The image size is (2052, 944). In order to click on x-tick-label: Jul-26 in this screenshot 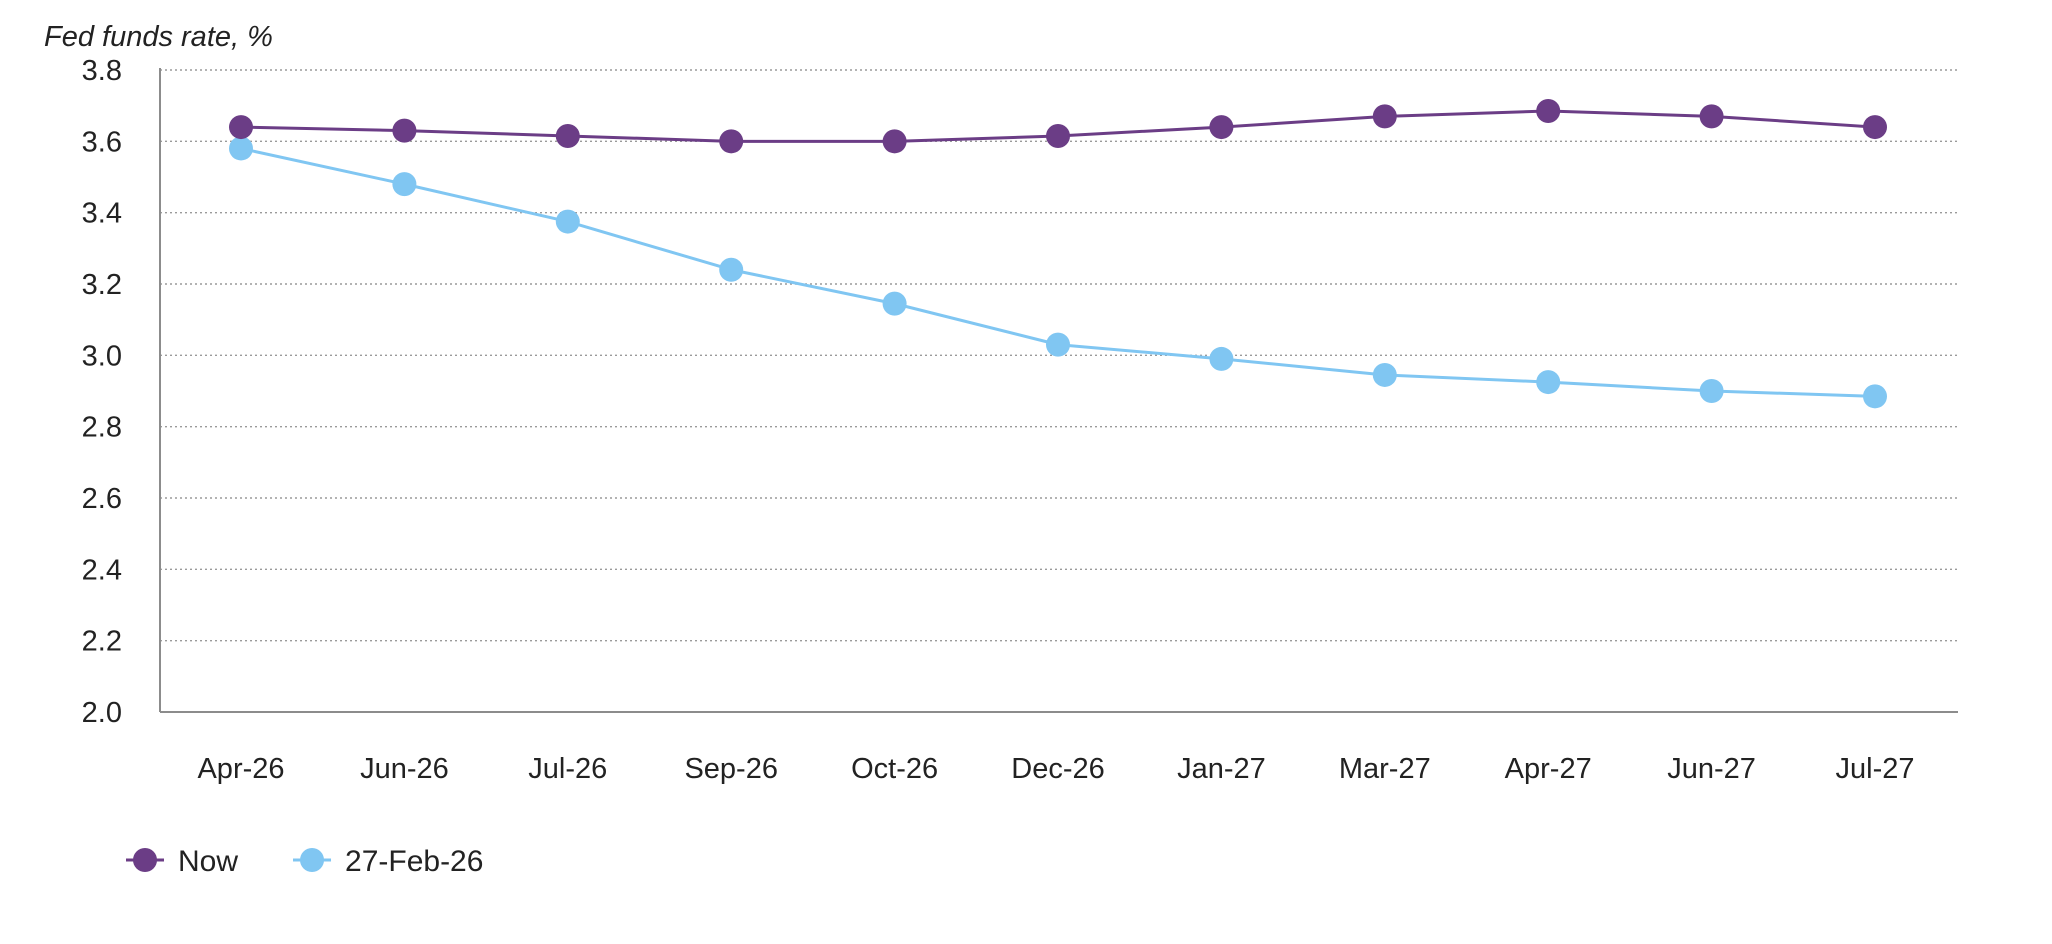, I will do `click(567, 769)`.